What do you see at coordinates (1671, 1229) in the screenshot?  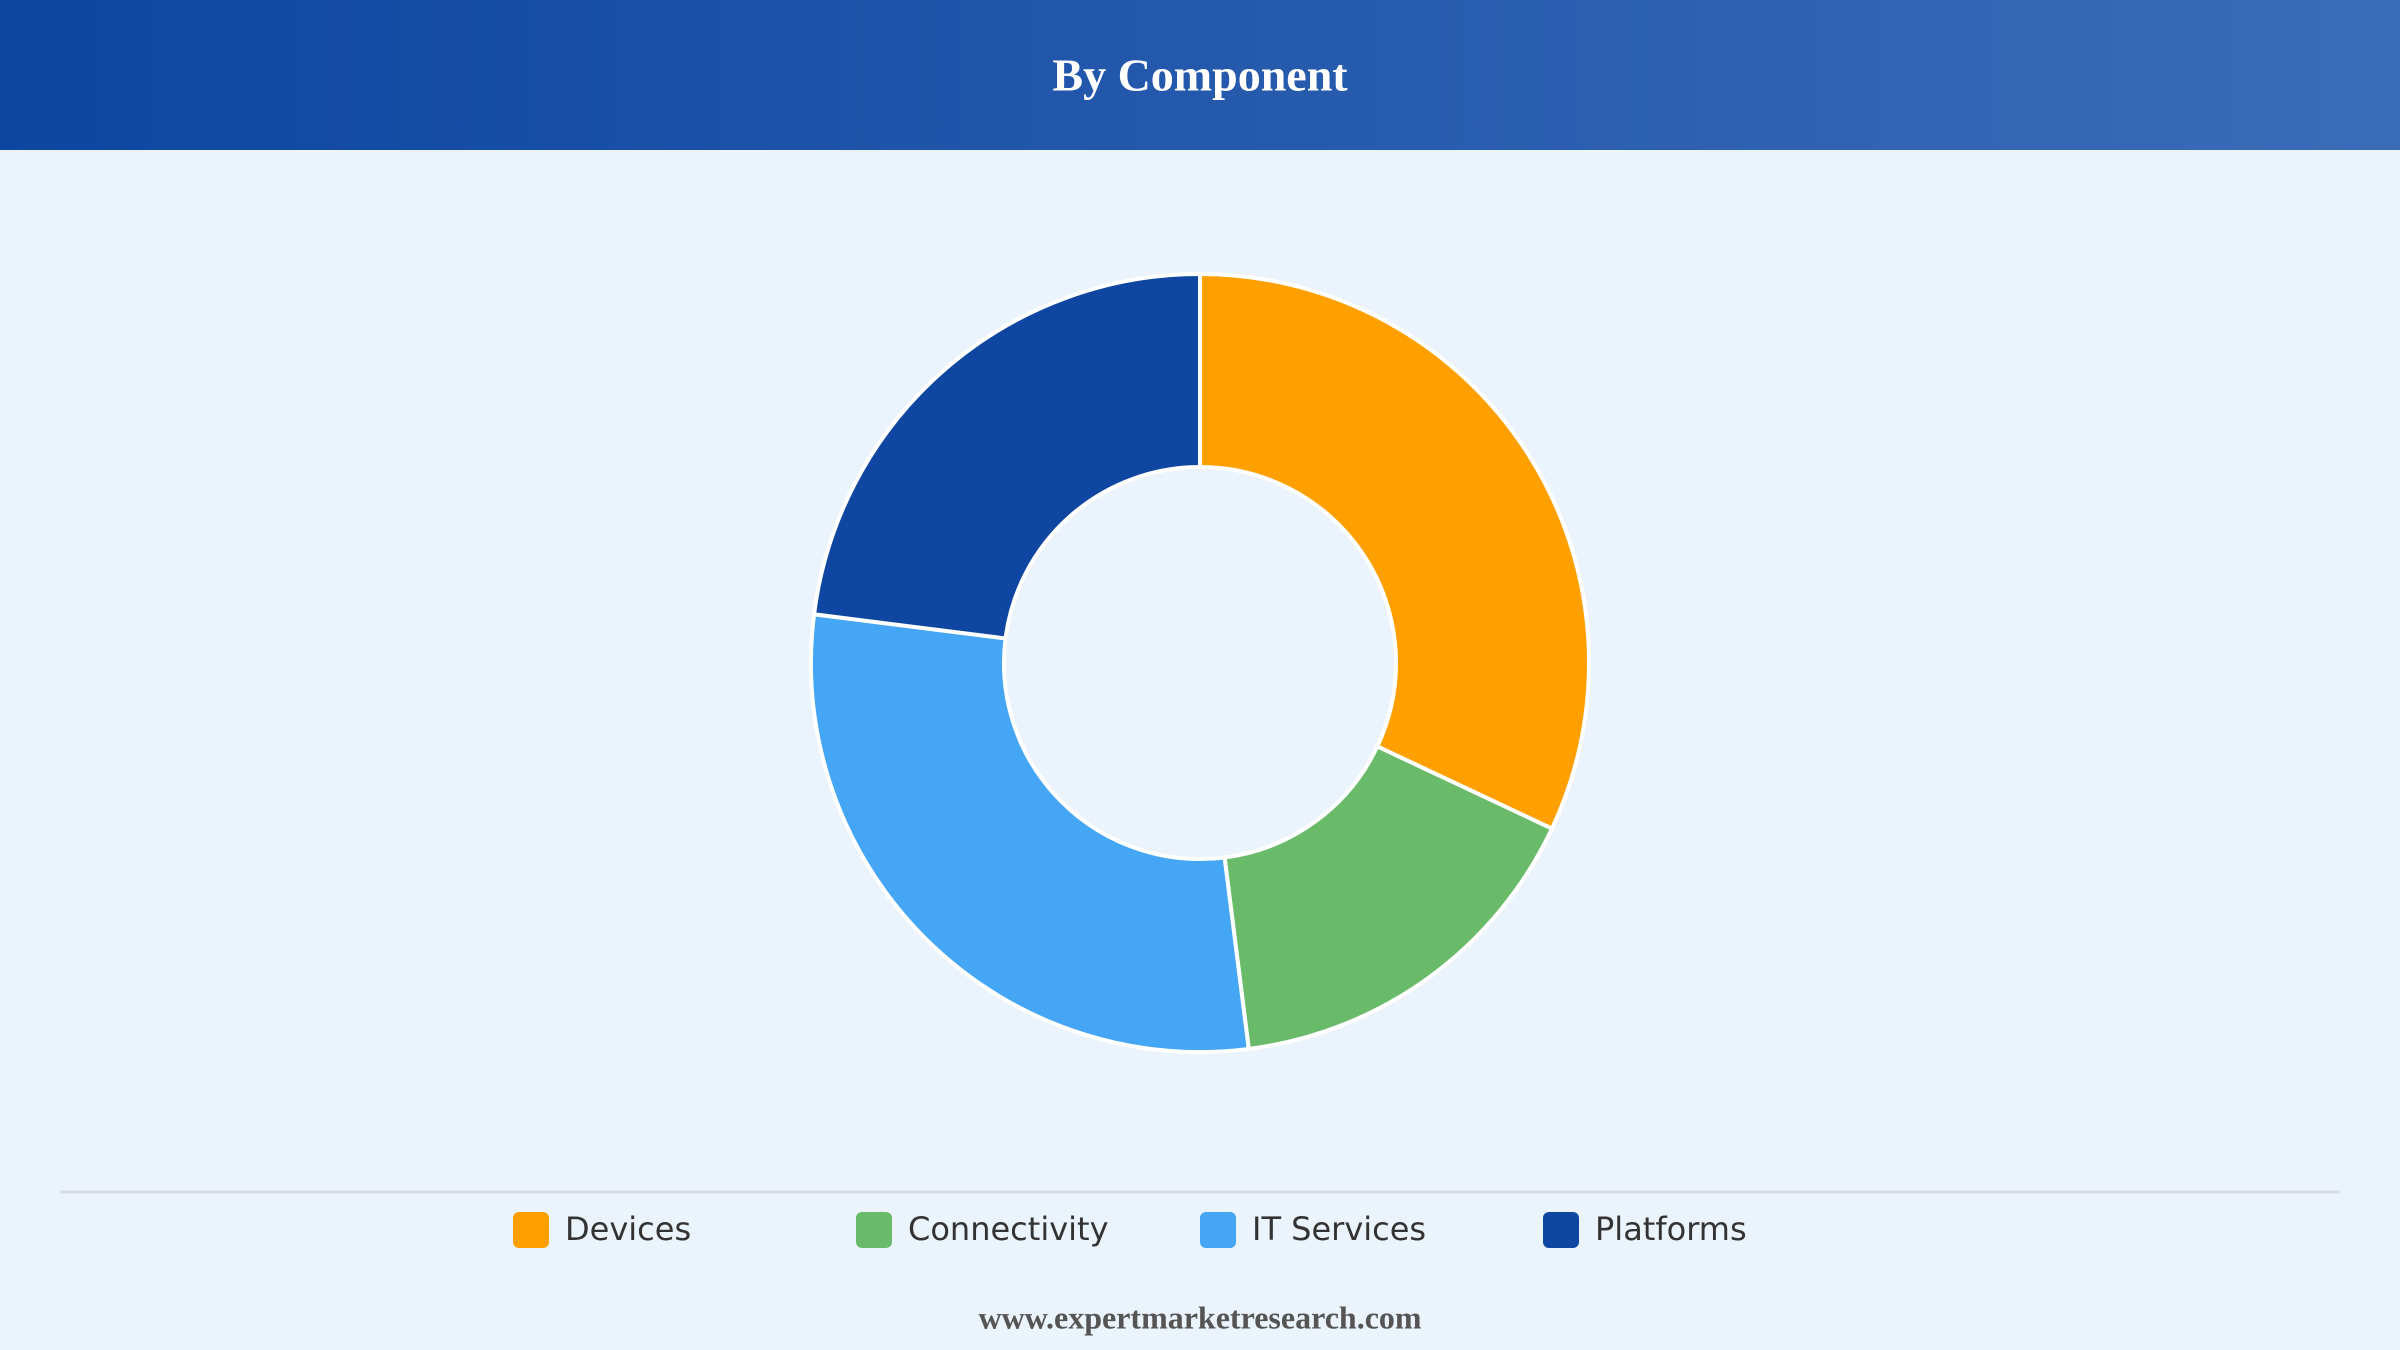 I see `legend-label: Platforms` at bounding box center [1671, 1229].